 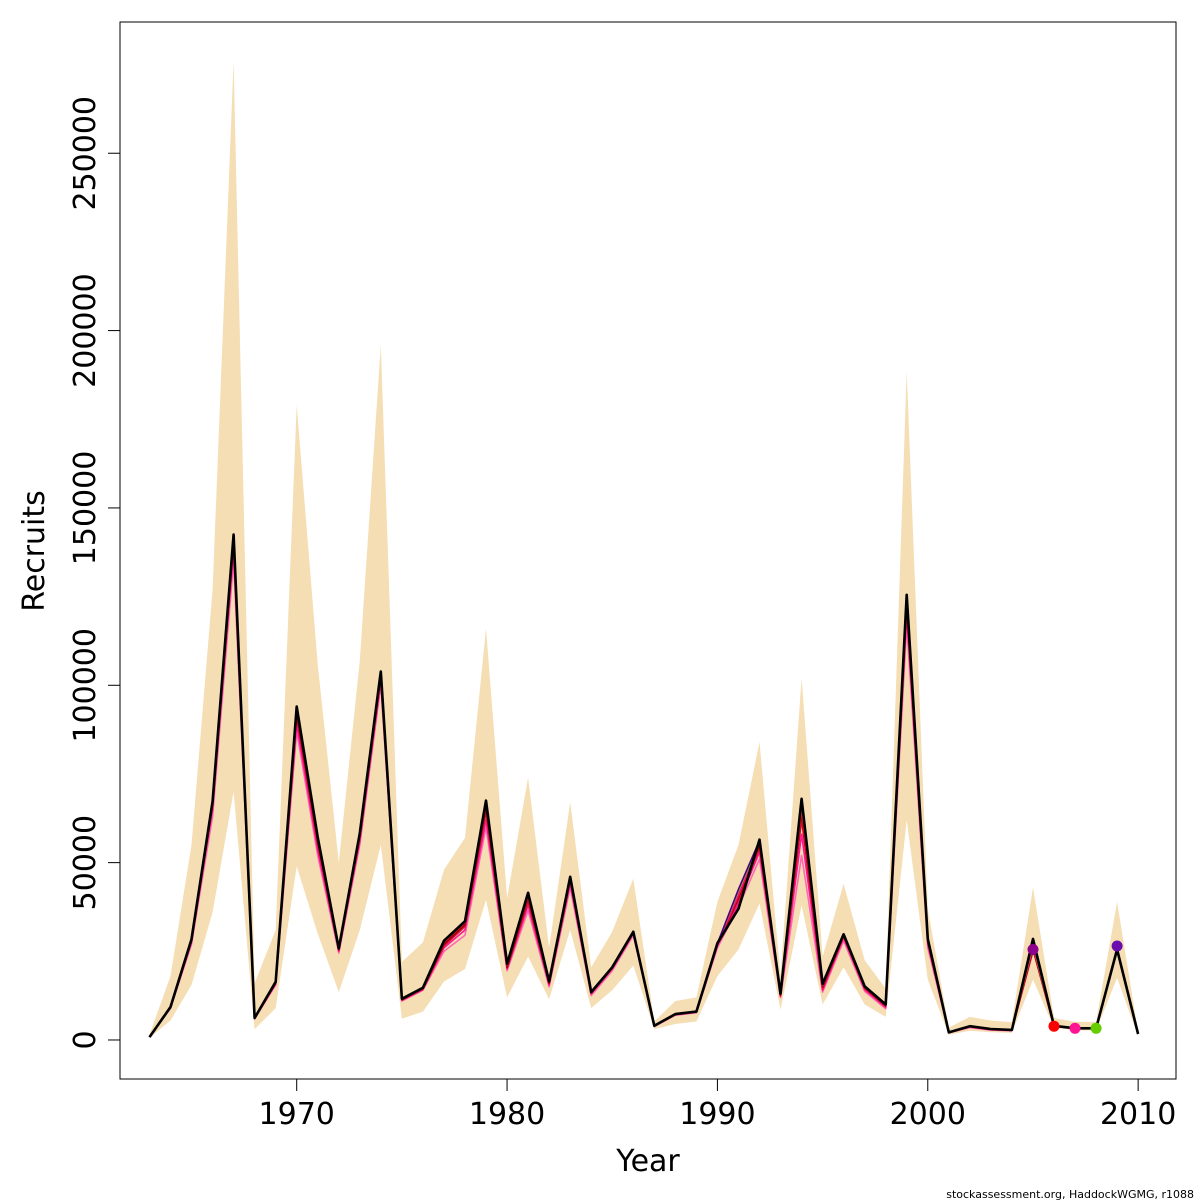 I want to click on x-tick-label-1970: 1970, so click(x=297, y=1114).